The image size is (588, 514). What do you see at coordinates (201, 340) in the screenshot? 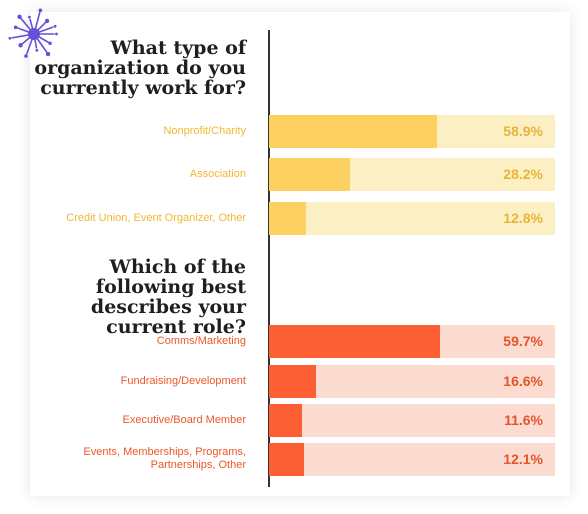
I see `role-category-label: Comms/Marketing` at bounding box center [201, 340].